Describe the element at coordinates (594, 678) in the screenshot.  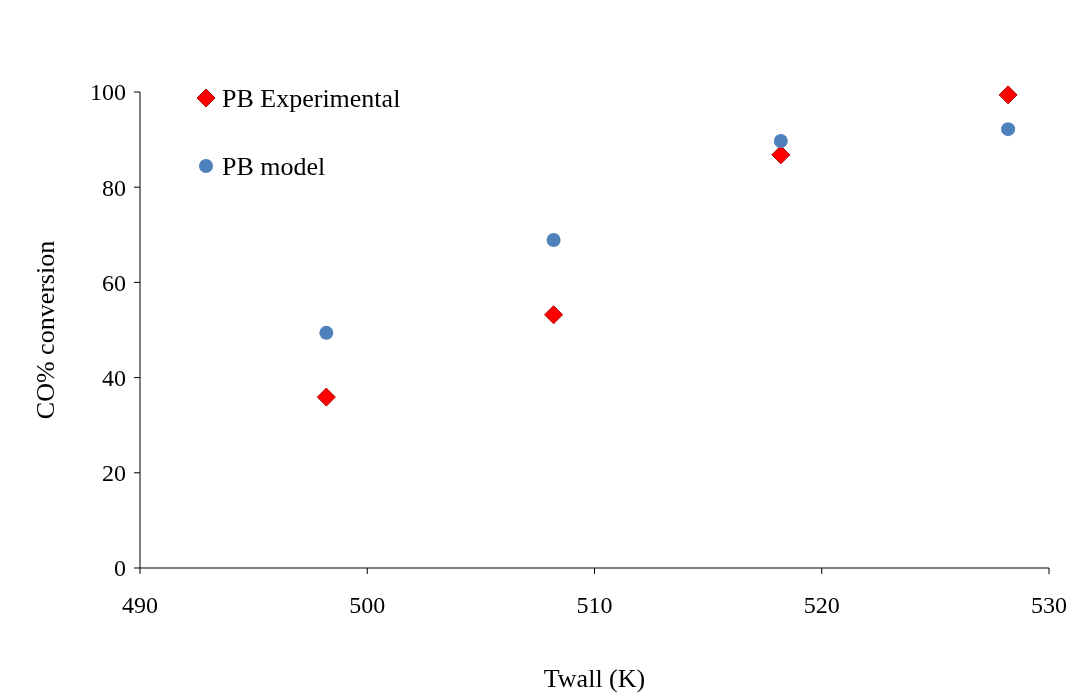
I see `x-axis-title: Twall (K)` at that location.